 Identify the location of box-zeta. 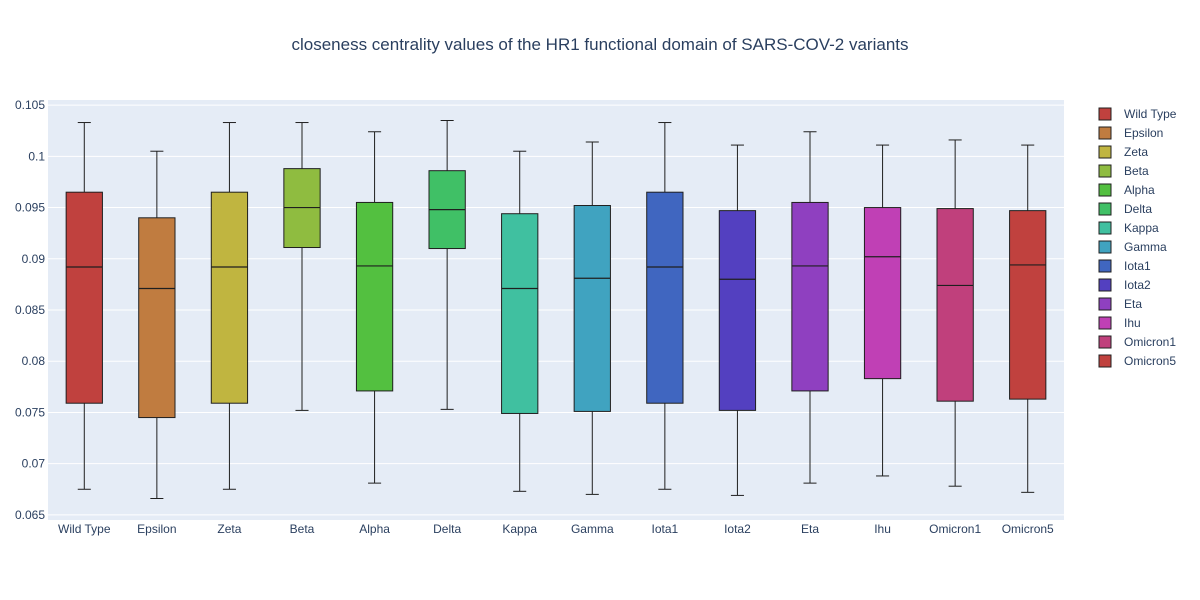
(229, 306).